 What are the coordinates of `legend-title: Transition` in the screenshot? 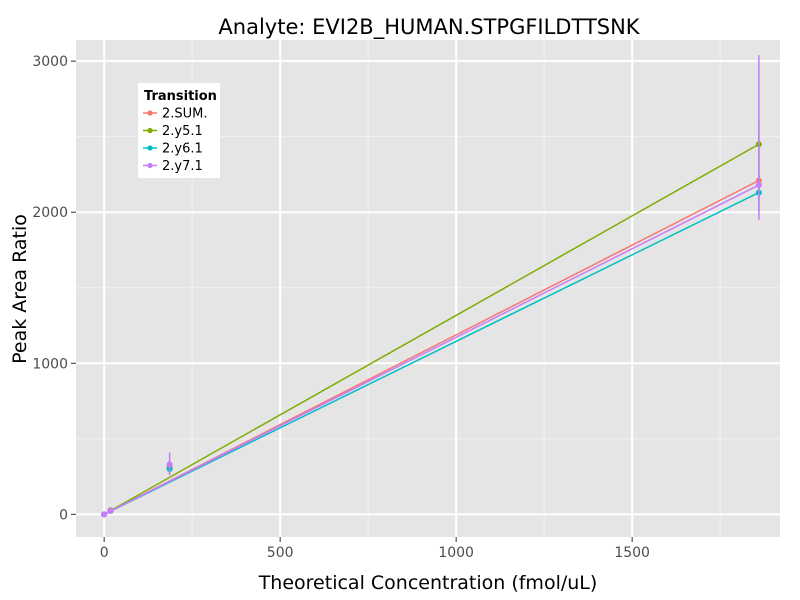 It's located at (180, 96).